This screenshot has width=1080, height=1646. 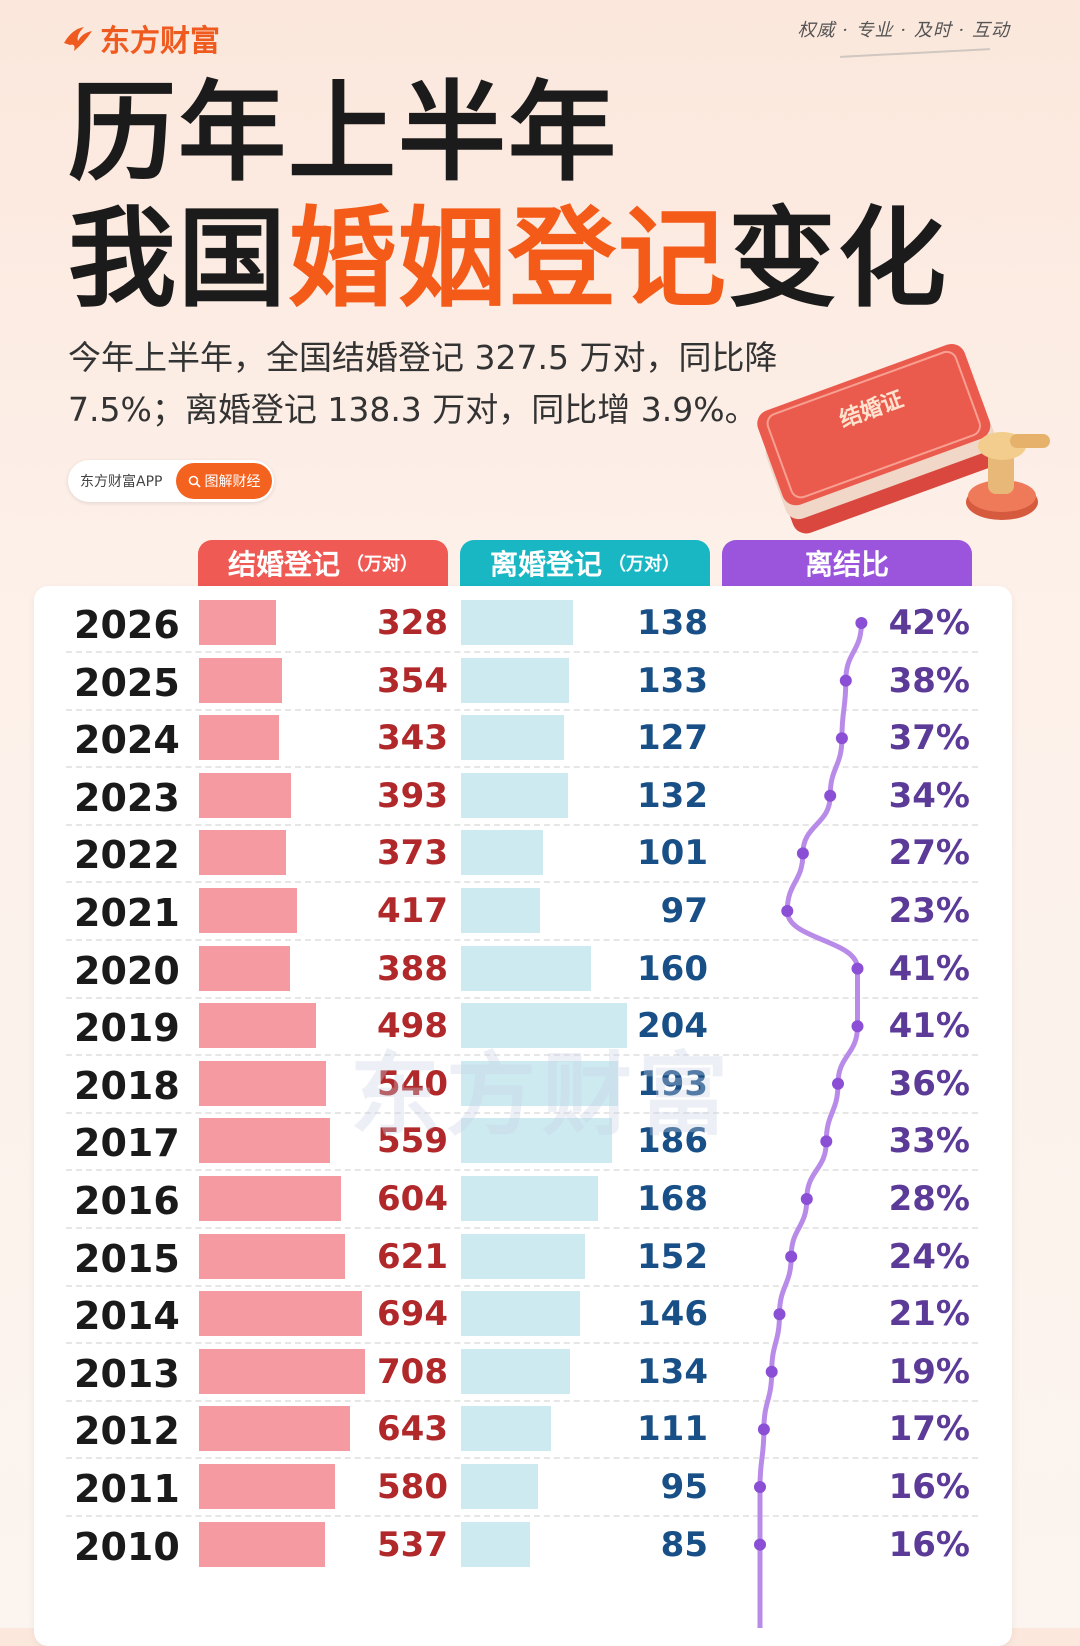 I want to click on header-marriage: 结婚登记 （万对）, so click(x=323, y=563).